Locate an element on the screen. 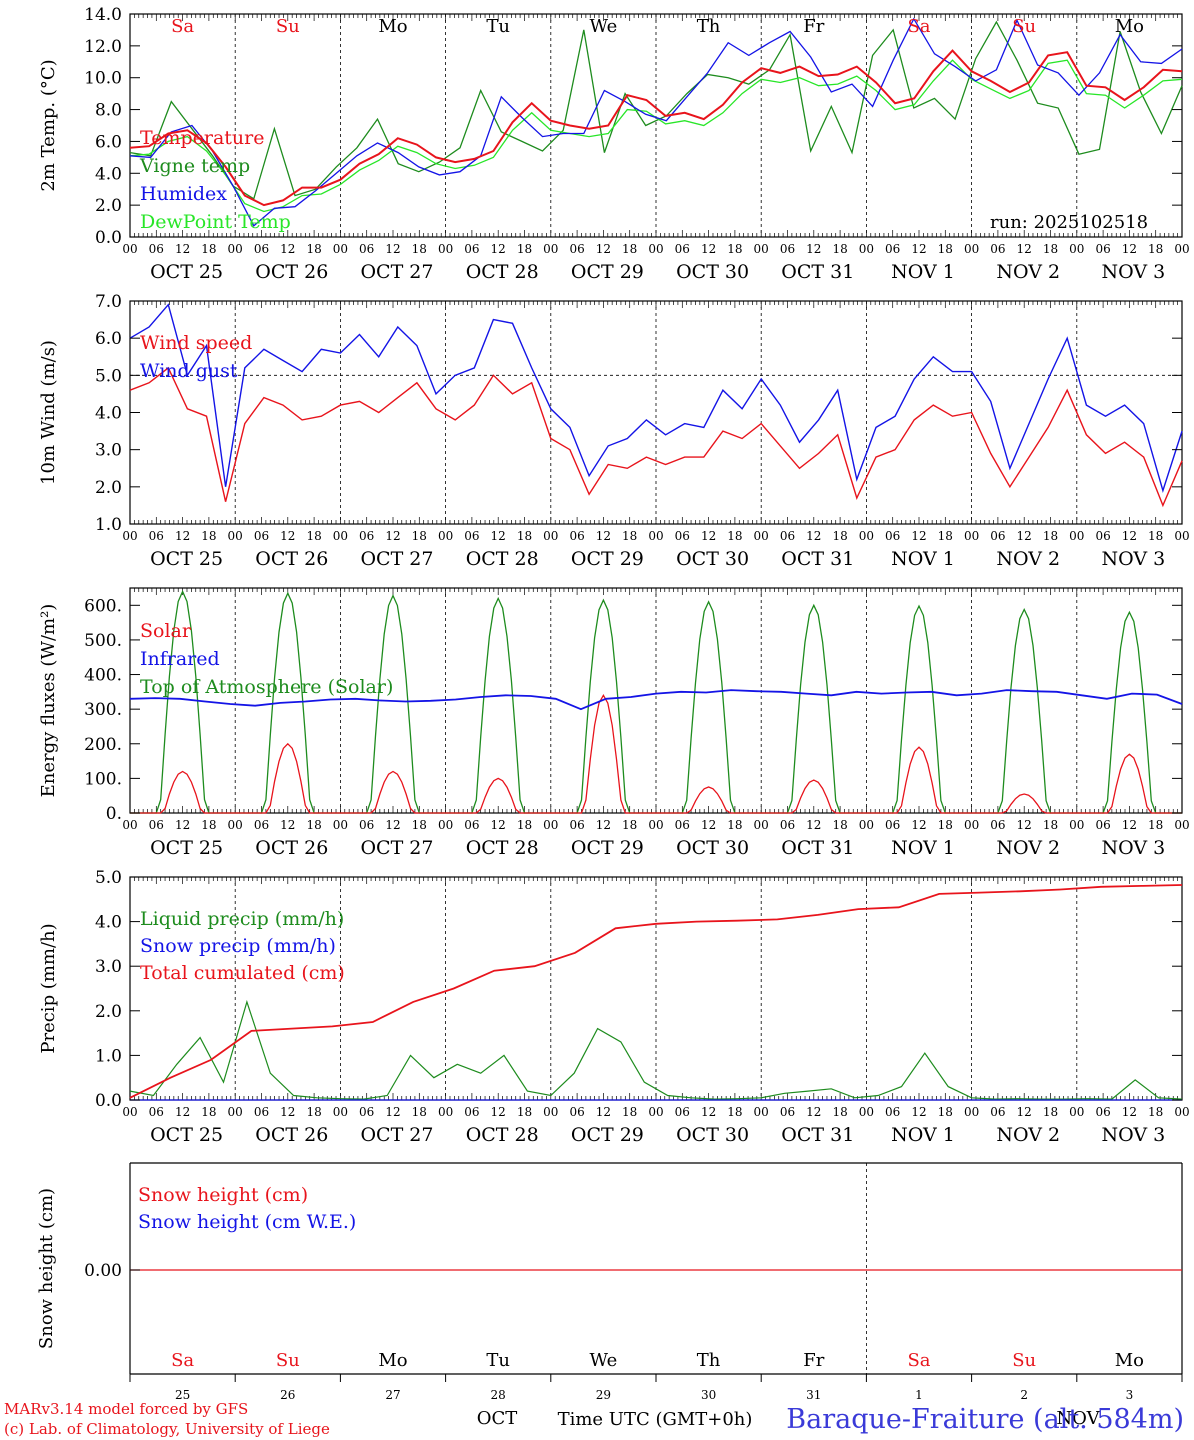  y-axis-label: 2m Temp. (°C) is located at coordinates (48, 125).